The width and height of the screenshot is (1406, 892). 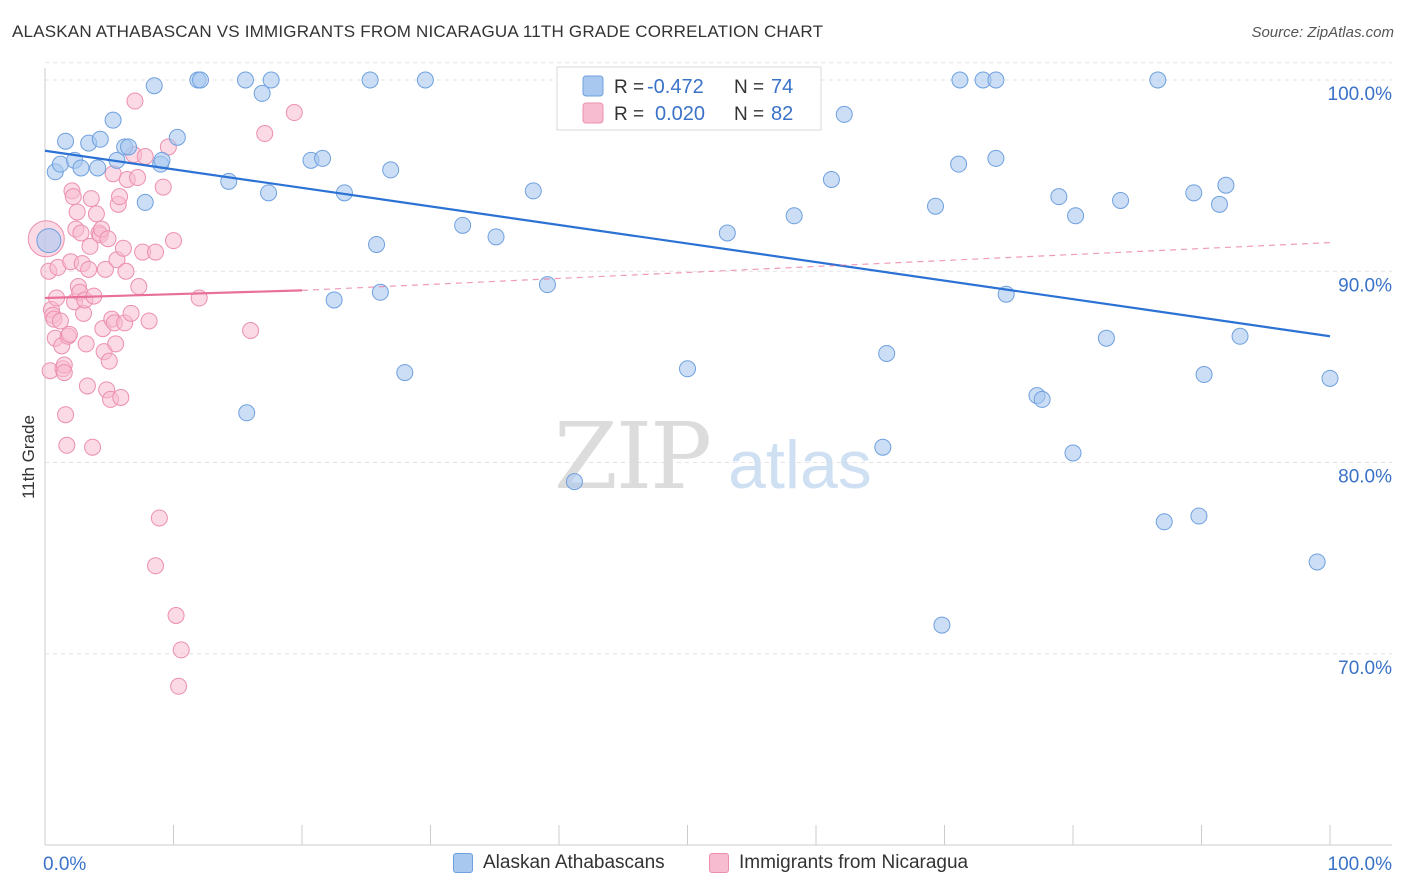 I want to click on legend-n-label-blue: N =, so click(x=749, y=87).